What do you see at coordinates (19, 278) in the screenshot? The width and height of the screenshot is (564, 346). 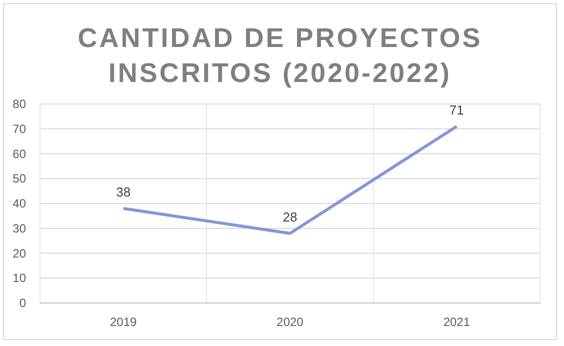 I see `y-tick-label: 10` at bounding box center [19, 278].